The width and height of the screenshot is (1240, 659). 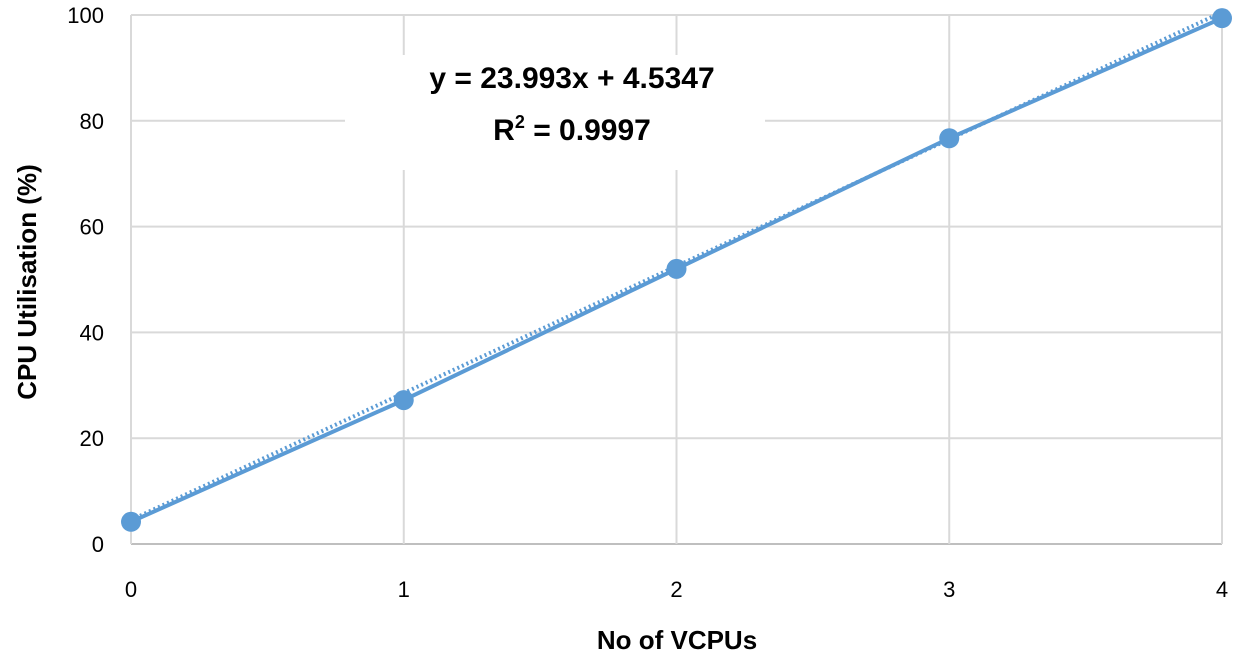 What do you see at coordinates (676, 589) in the screenshot?
I see `x-tick-label: 2` at bounding box center [676, 589].